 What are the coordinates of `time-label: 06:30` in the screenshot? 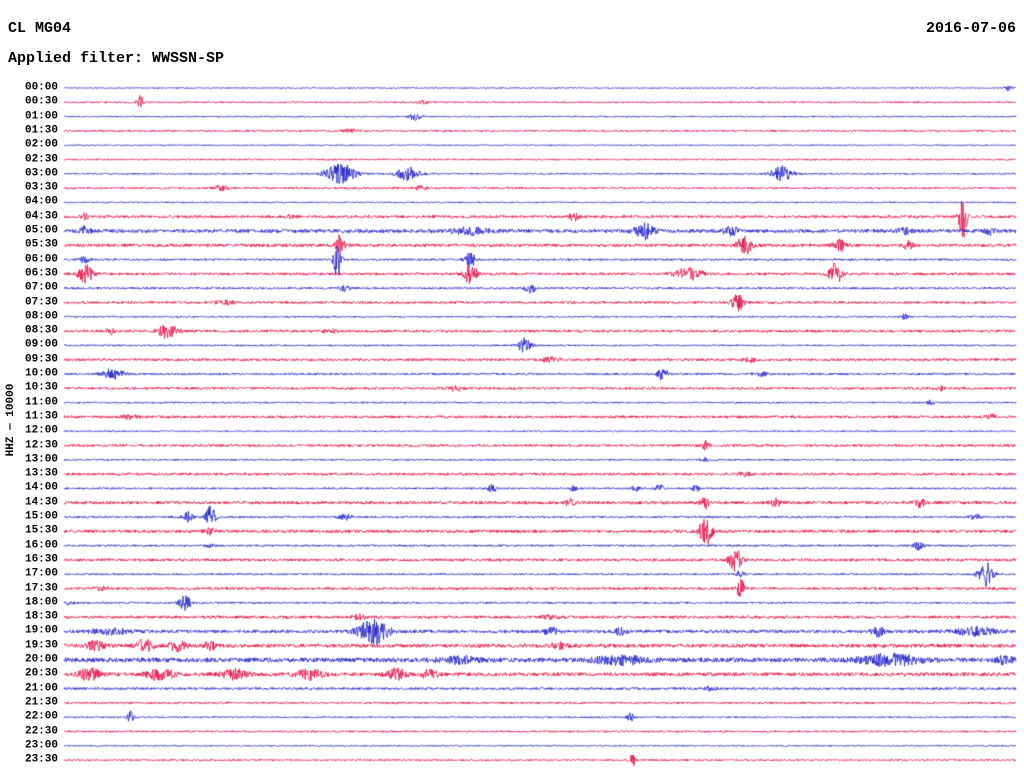 It's located at (41, 273).